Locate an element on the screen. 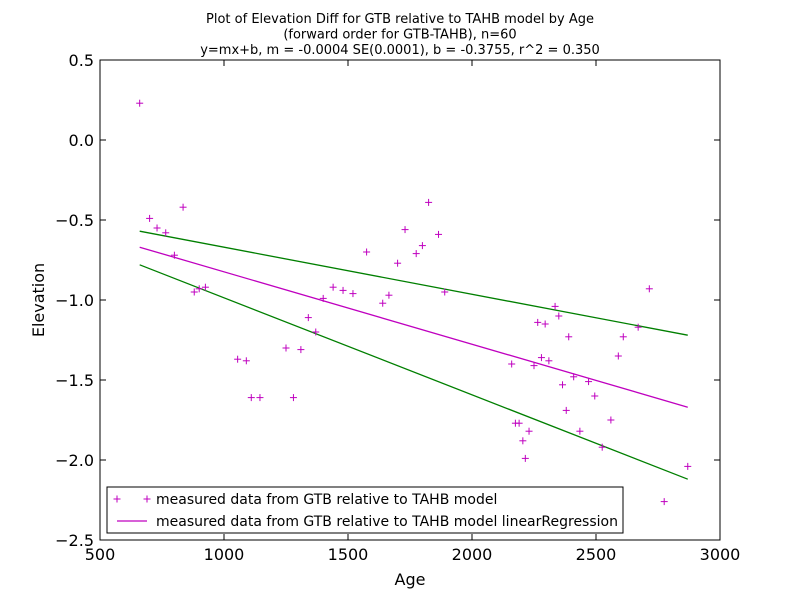 The image size is (800, 600). y-tick-label: −2.0 is located at coordinates (74, 460).